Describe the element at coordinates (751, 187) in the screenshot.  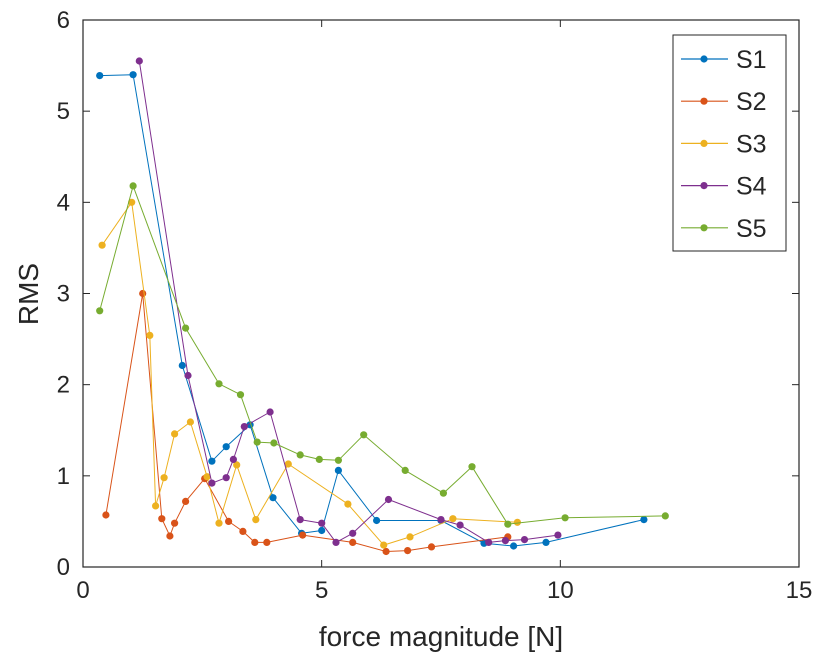
I see `legend-label: S4` at that location.